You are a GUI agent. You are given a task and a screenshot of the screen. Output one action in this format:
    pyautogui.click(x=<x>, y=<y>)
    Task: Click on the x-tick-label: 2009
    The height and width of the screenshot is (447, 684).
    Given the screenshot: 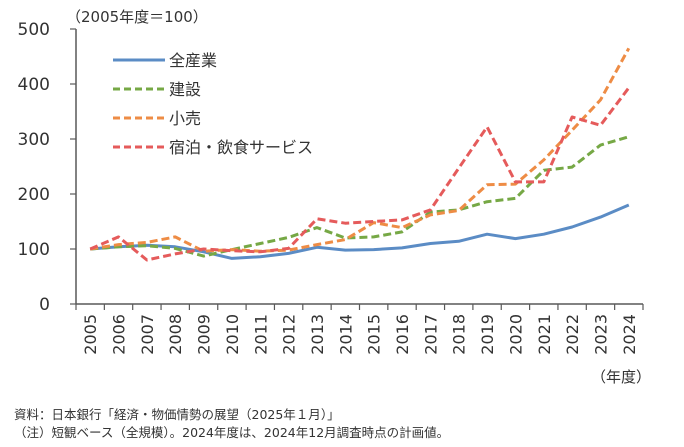 What is the action you would take?
    pyautogui.click(x=204, y=334)
    